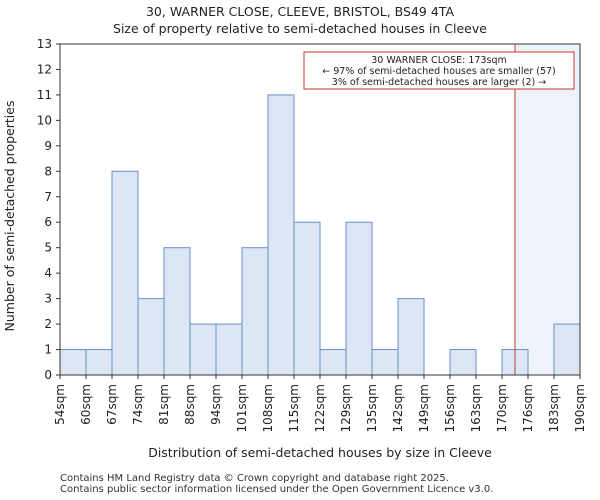 This screenshot has width=600, height=500. I want to click on y-tick-label: 9, so click(48, 146).